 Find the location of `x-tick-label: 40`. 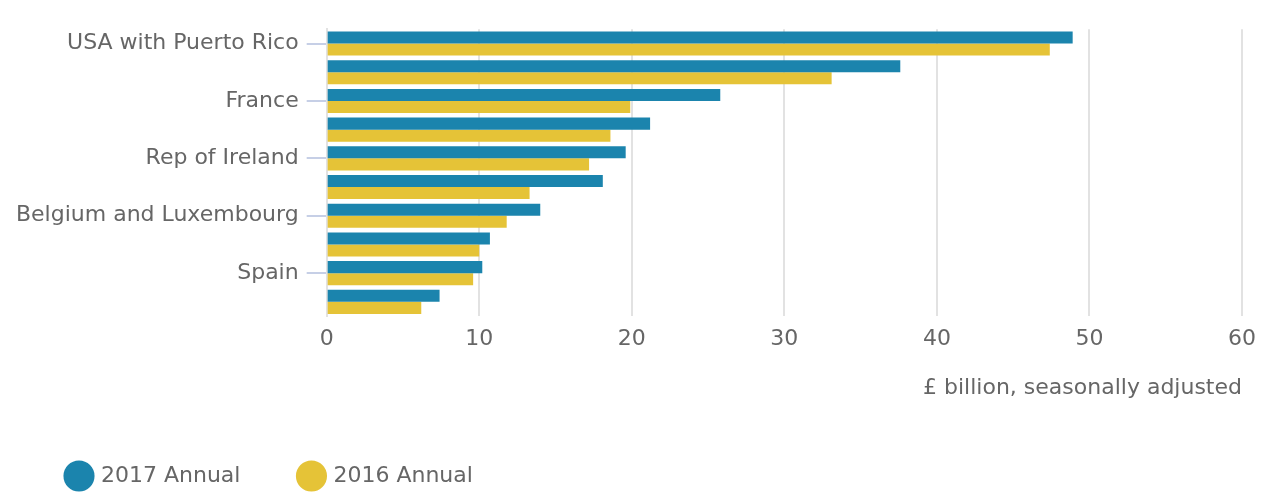

x-tick-label: 40 is located at coordinates (936, 338).